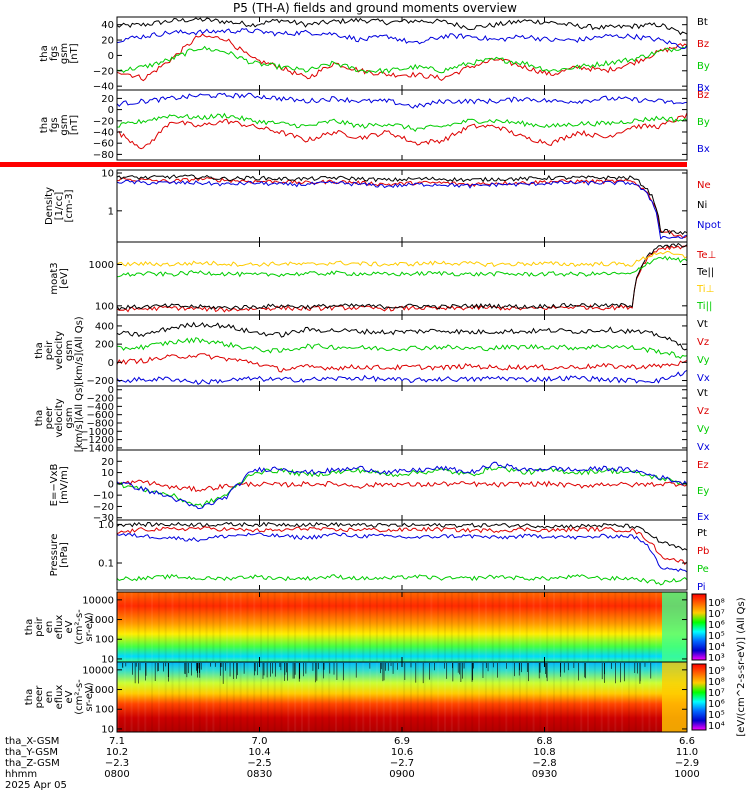  What do you see at coordinates (64, 485) in the screenshot?
I see `y-axis-label-line: [mV/m]` at bounding box center [64, 485].